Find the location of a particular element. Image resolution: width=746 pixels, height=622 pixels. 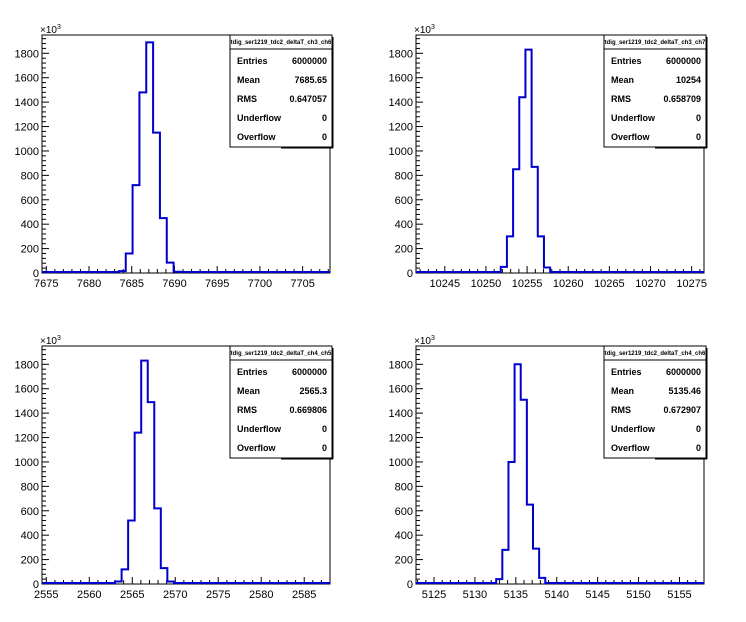

x-tick-label: 2585 is located at coordinates (304, 595).